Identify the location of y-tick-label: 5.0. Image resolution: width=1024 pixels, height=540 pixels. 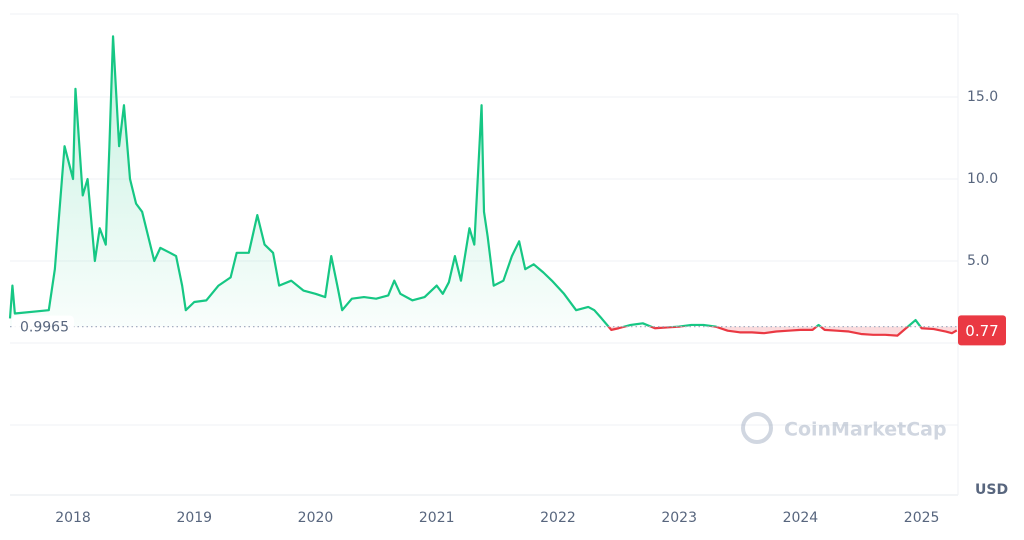
(978, 261).